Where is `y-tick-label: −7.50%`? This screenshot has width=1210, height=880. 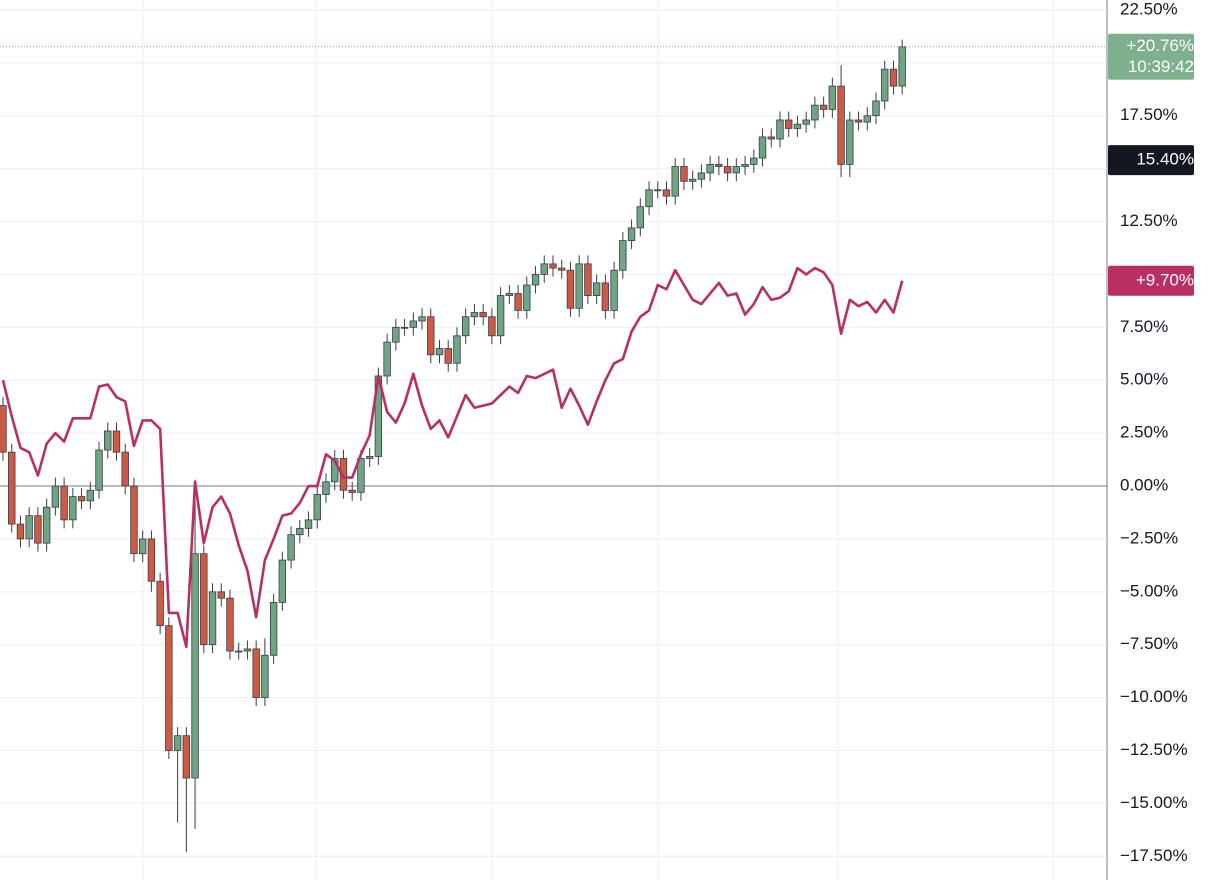
y-tick-label: −7.50% is located at coordinates (1149, 643).